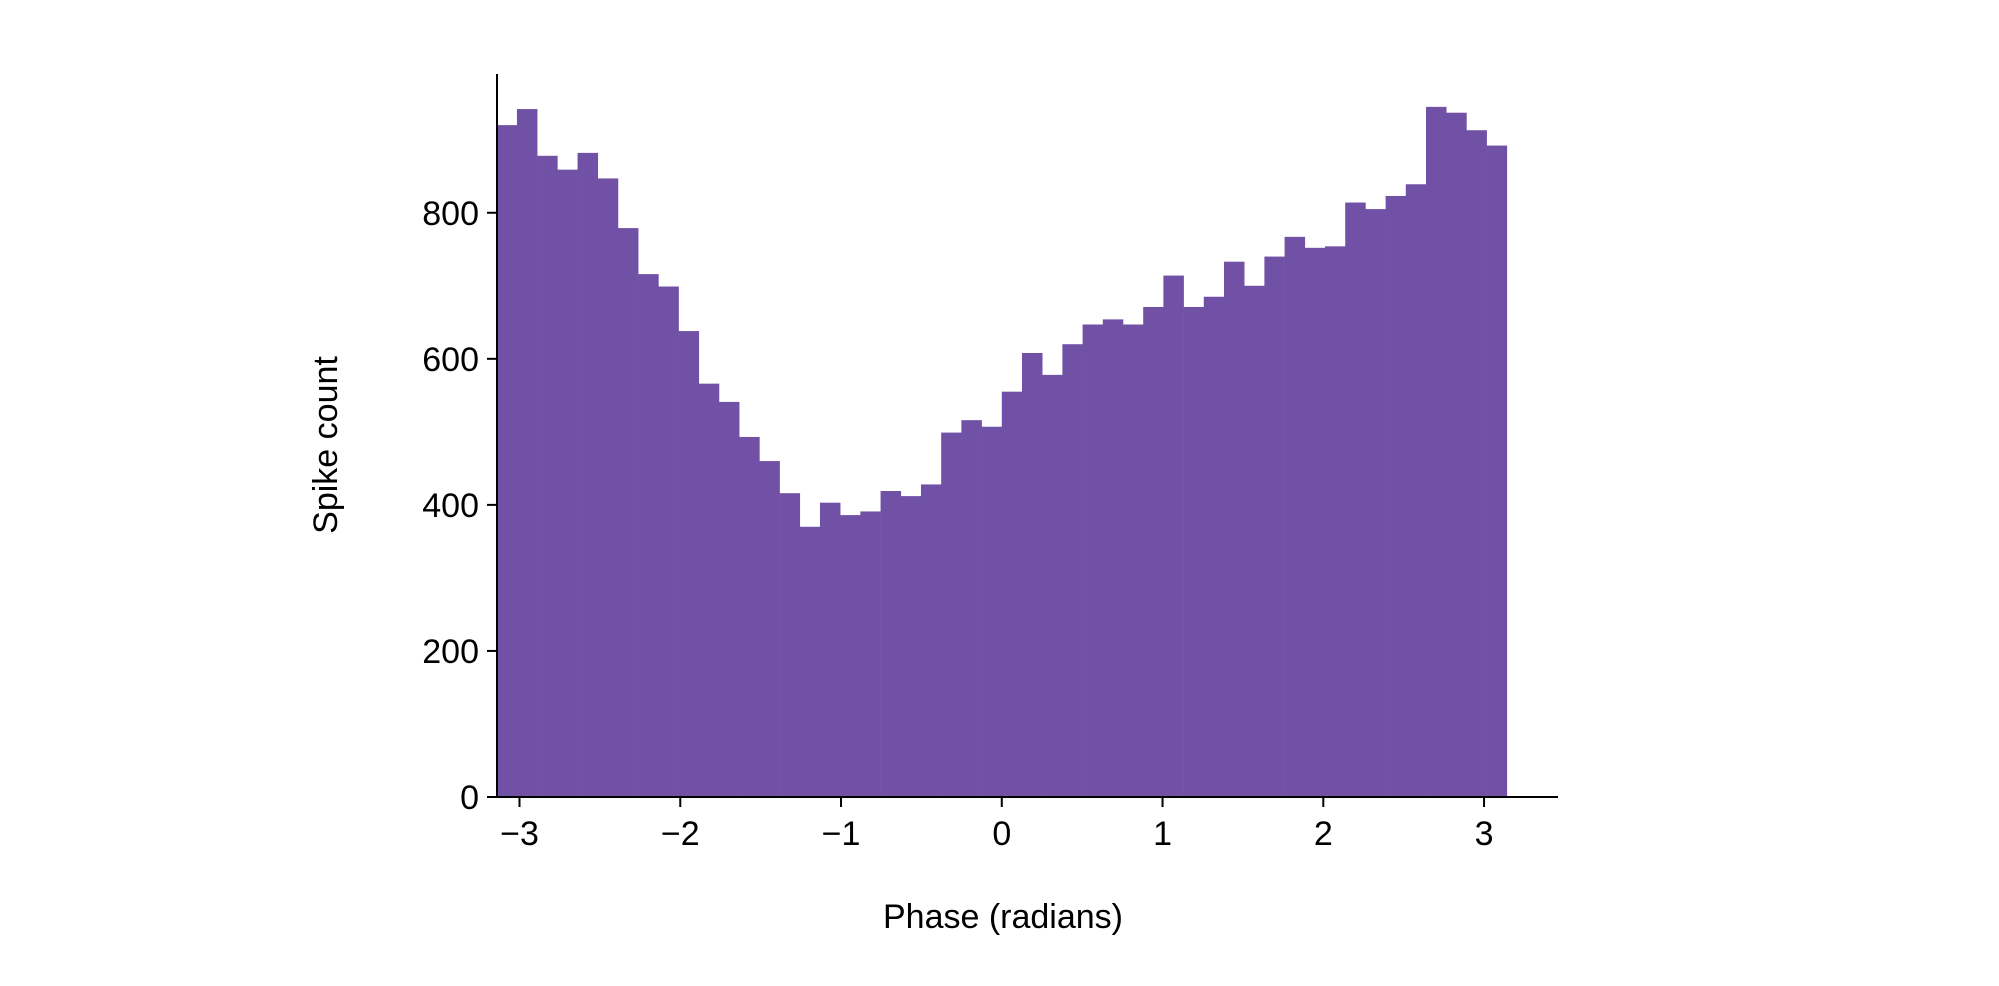 This screenshot has height=986, width=1999. Describe the element at coordinates (450, 214) in the screenshot. I see `y-tick-label: 800` at that location.